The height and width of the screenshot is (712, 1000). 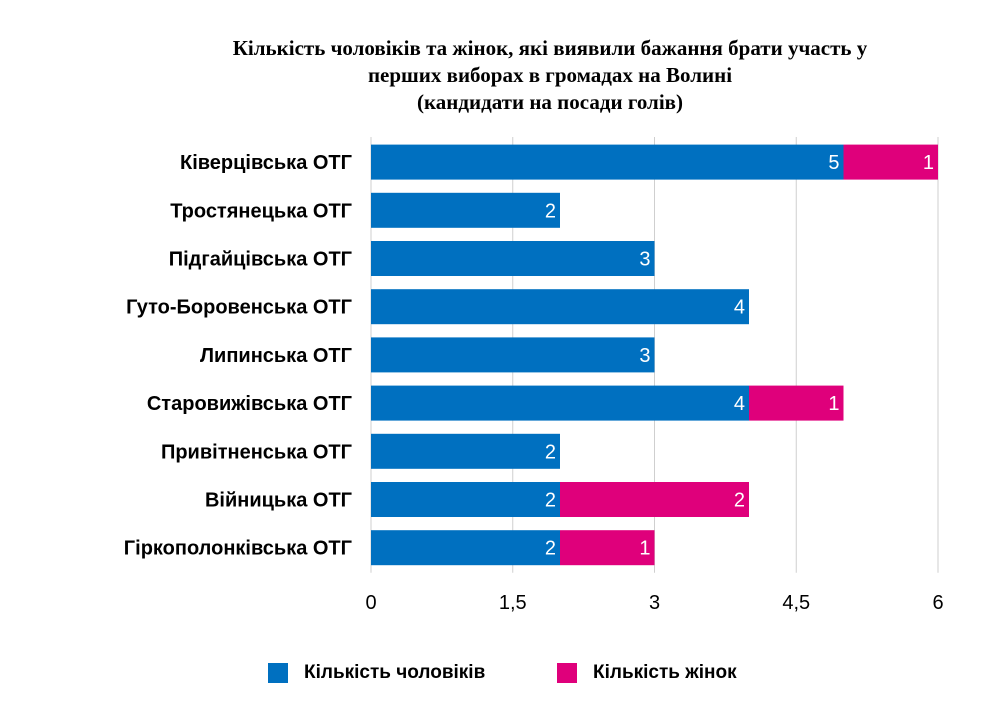 I want to click on category-label: Підгайцівська ОТГ, so click(x=260, y=260).